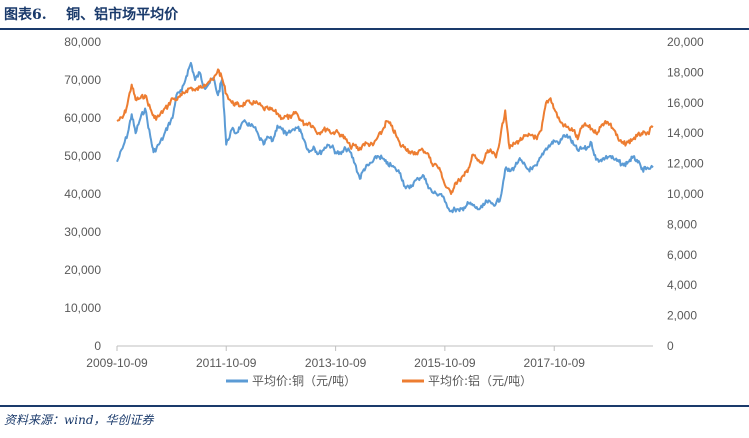 The width and height of the screenshot is (749, 438). Describe the element at coordinates (685, 164) in the screenshot. I see `y-right-tick-label: 12,000` at that location.